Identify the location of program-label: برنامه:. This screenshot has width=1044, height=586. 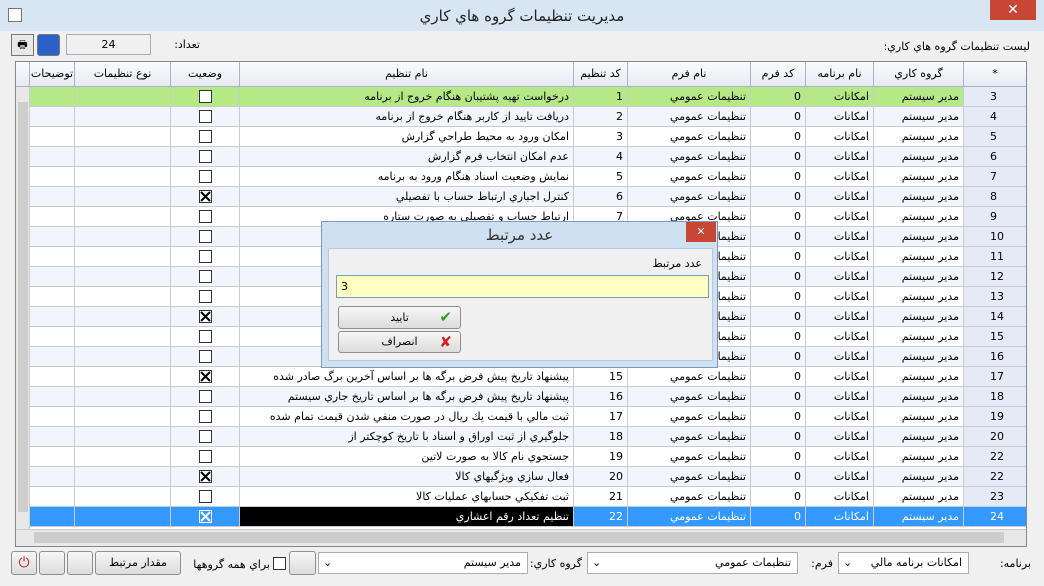
(1015, 563).